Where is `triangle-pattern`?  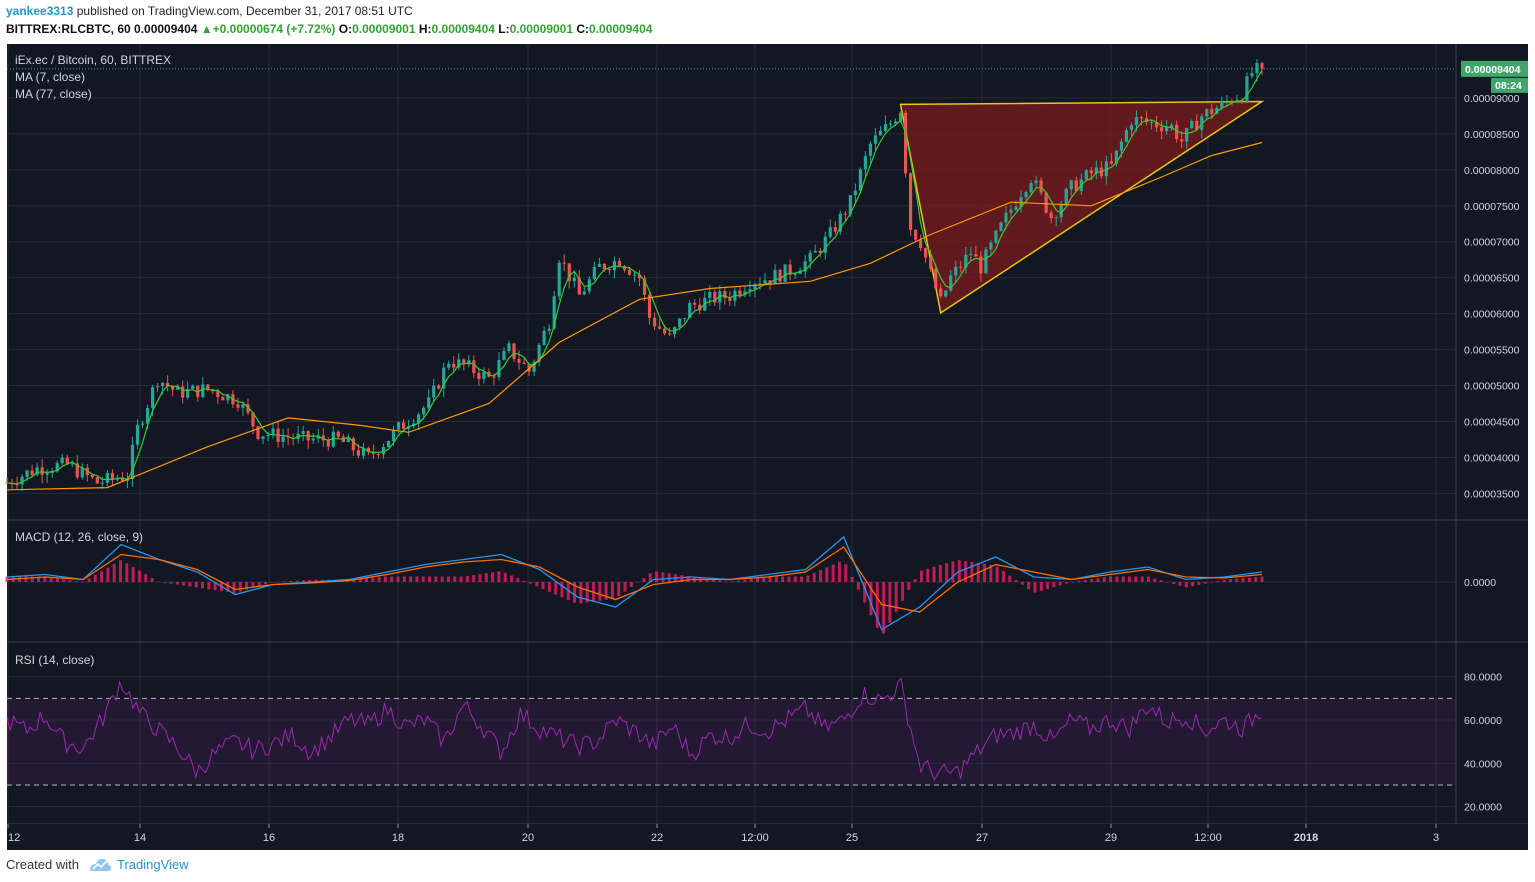 triangle-pattern is located at coordinates (1082, 207).